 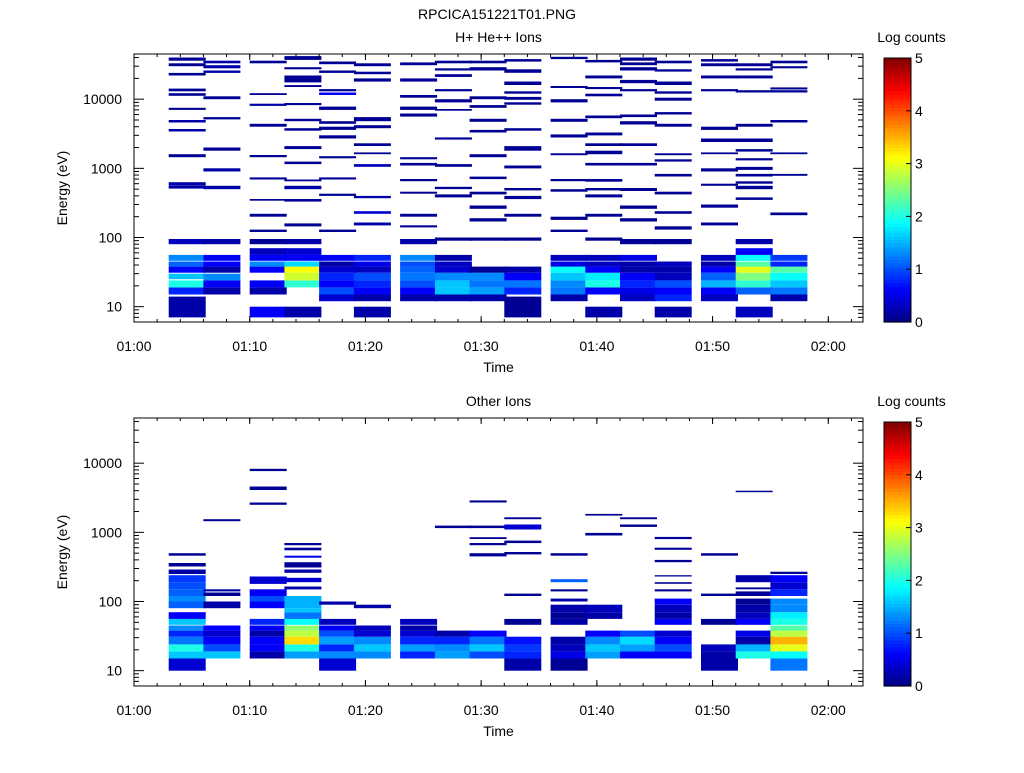 What do you see at coordinates (498, 367) in the screenshot?
I see `x-axis-label: Time` at bounding box center [498, 367].